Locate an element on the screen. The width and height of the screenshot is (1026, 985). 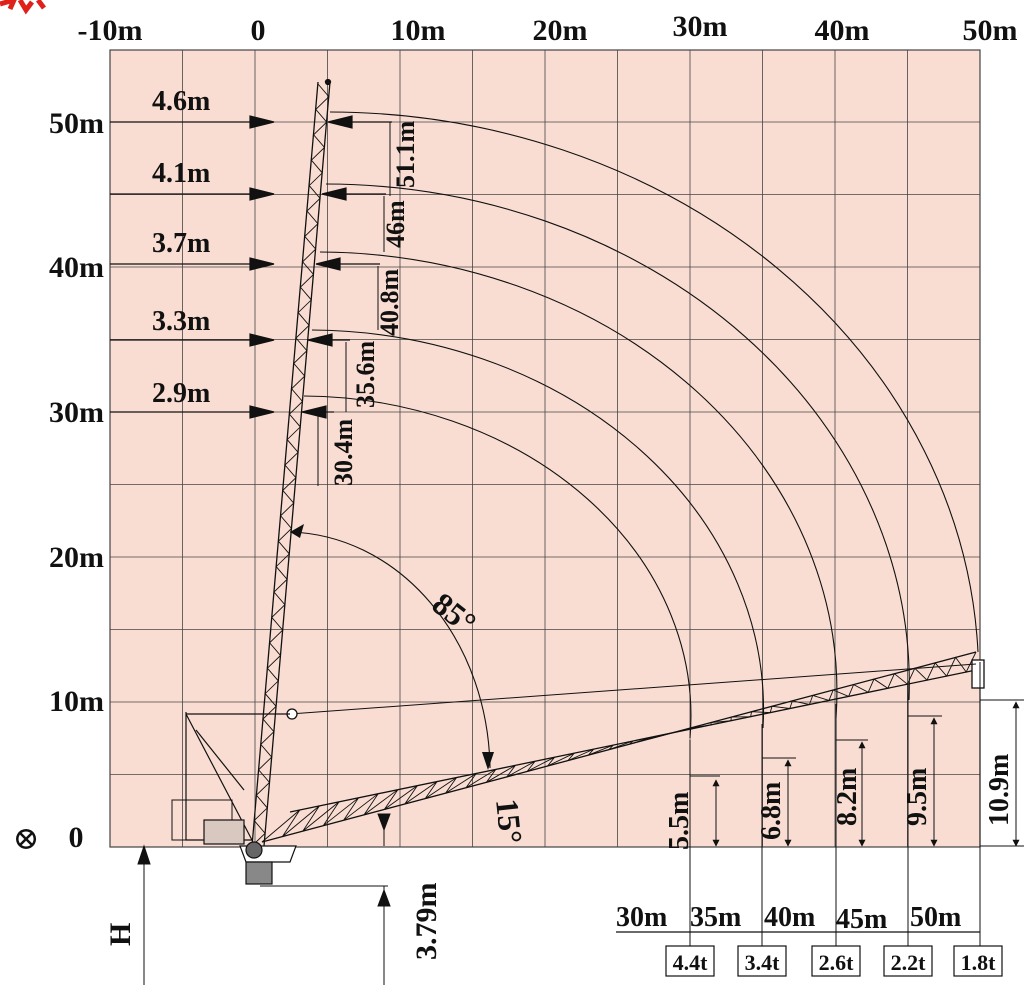
boom-length-label: 35m is located at coordinates (715, 917).